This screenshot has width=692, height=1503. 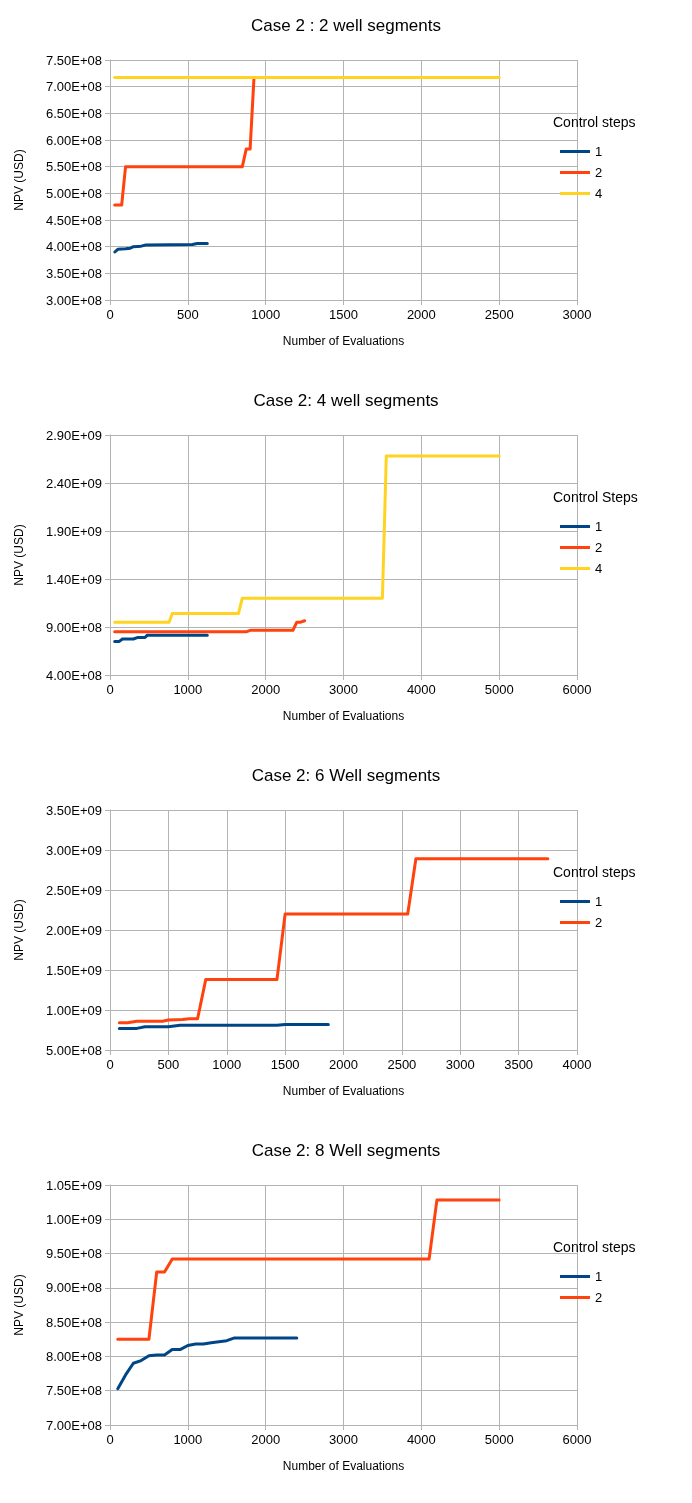 I want to click on y-tick-label: 3.50E+09, so click(x=73, y=810).